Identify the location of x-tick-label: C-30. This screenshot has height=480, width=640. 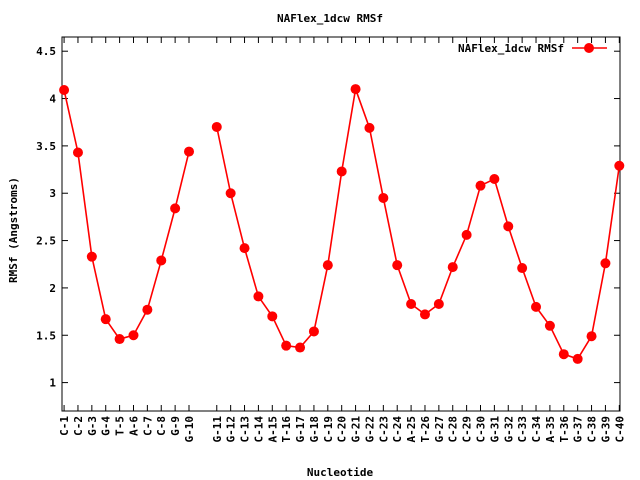
(481, 429).